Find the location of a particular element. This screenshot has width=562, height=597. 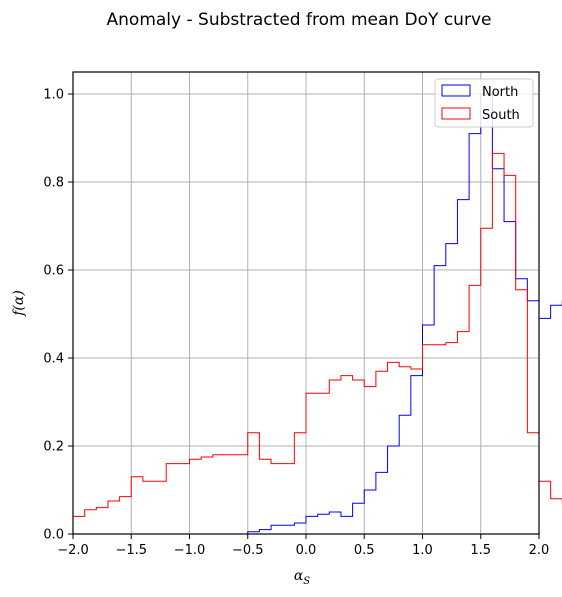

legend-frame is located at coordinates (484, 103).